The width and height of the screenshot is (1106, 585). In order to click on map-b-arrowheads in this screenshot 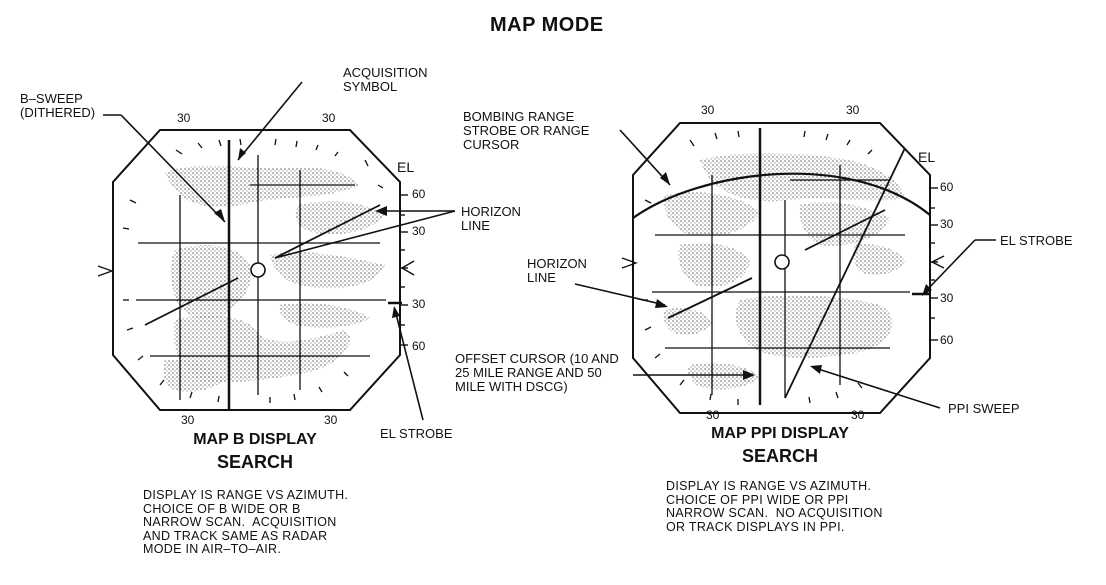, I will do `click(307, 233)`.